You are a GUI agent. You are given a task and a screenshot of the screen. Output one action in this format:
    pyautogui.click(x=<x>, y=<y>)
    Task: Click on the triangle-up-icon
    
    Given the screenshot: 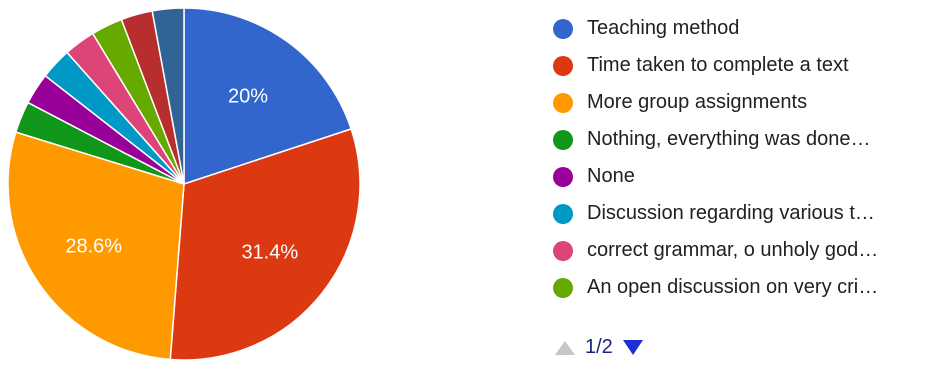 What is the action you would take?
    pyautogui.click(x=565, y=347)
    